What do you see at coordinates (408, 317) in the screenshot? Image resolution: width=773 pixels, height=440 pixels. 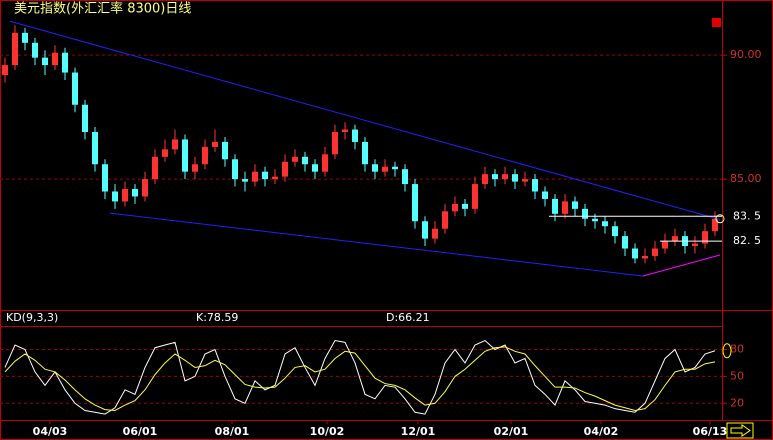 I see `d-label: D:66.21` at bounding box center [408, 317].